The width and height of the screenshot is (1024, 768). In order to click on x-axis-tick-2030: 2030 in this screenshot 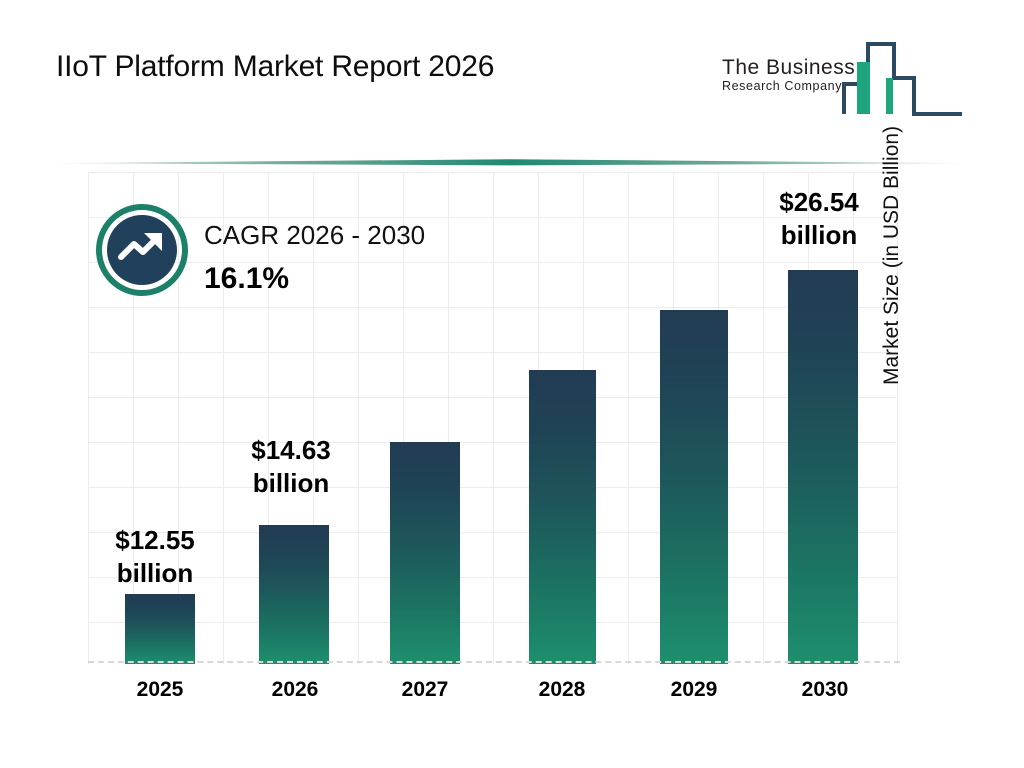, I will do `click(825, 689)`.